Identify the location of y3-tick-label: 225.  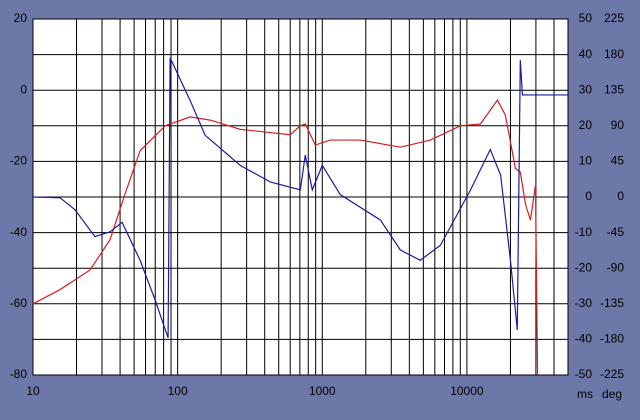
(614, 18).